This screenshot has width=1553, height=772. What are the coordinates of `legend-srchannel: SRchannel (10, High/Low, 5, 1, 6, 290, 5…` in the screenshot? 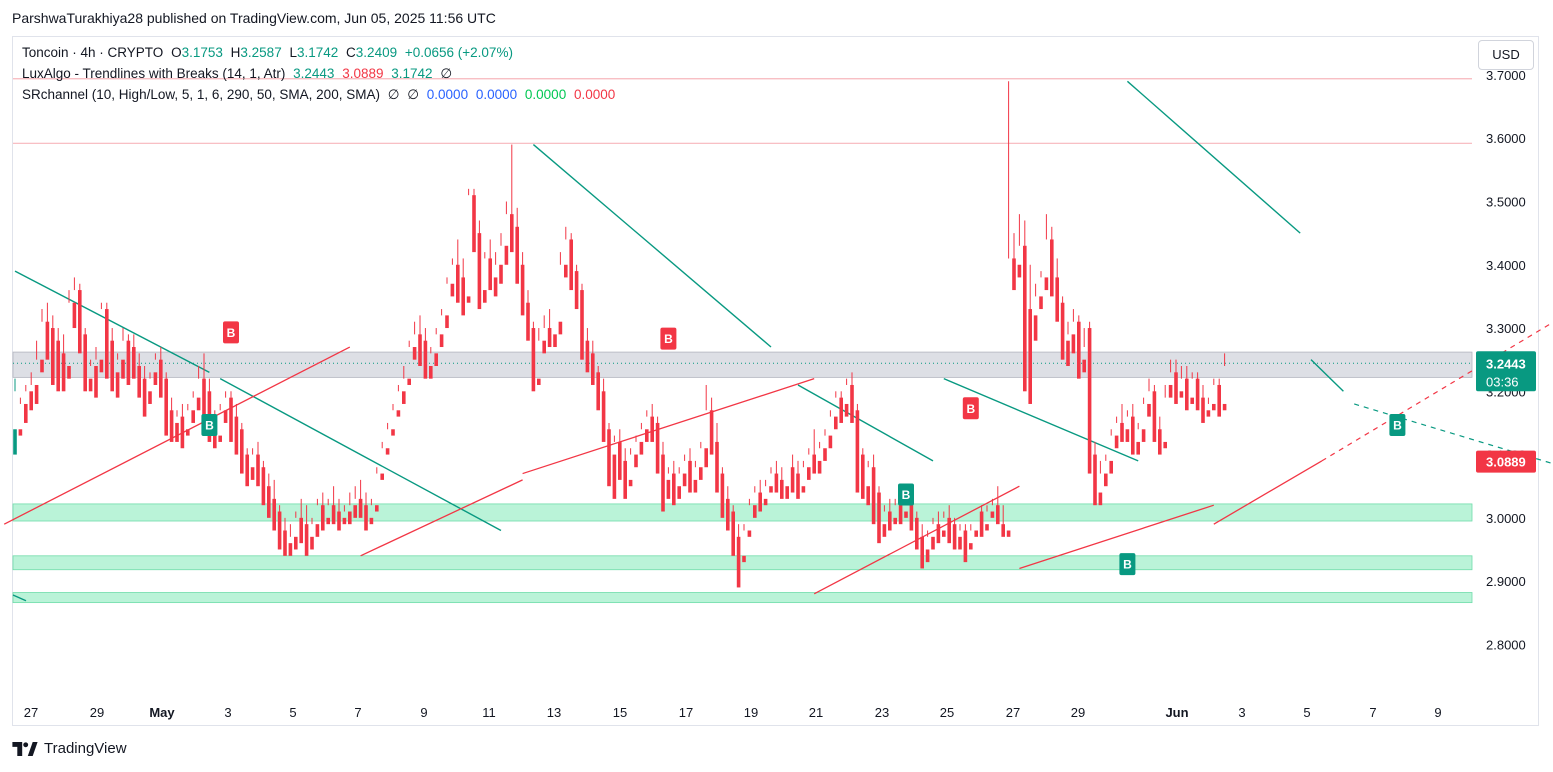 It's located at (320, 95).